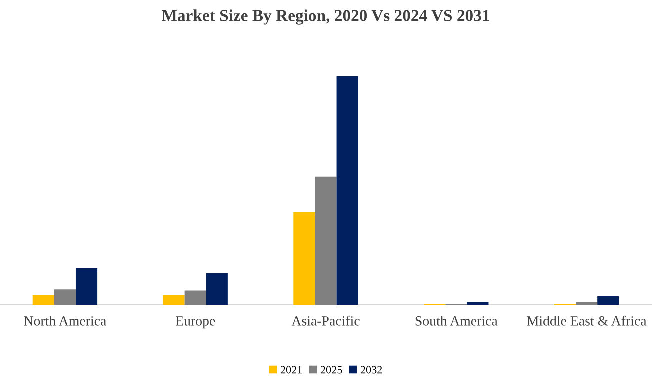 This screenshot has width=652, height=386. What do you see at coordinates (371, 370) in the screenshot?
I see `legend-label: 2032` at bounding box center [371, 370].